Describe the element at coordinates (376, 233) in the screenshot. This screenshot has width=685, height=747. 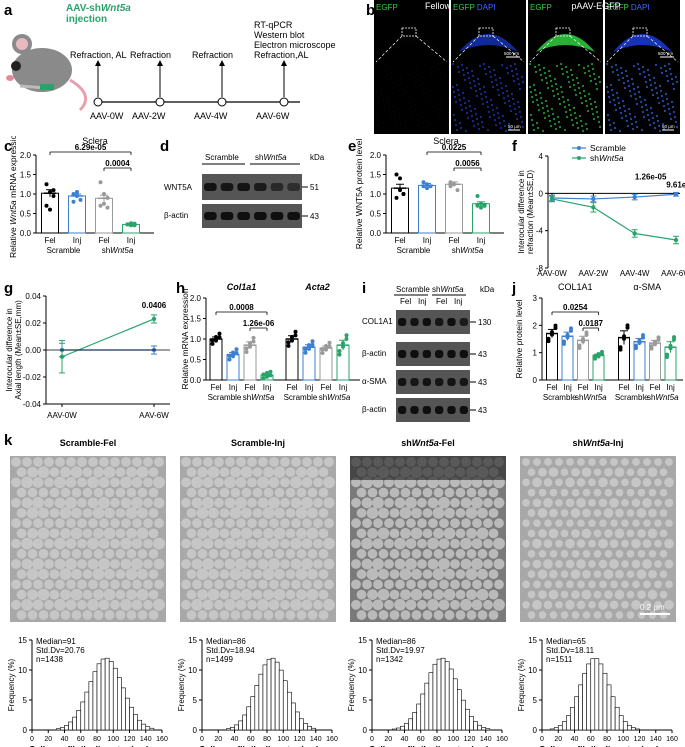
I see `y-tick-label: 0.0` at that location.